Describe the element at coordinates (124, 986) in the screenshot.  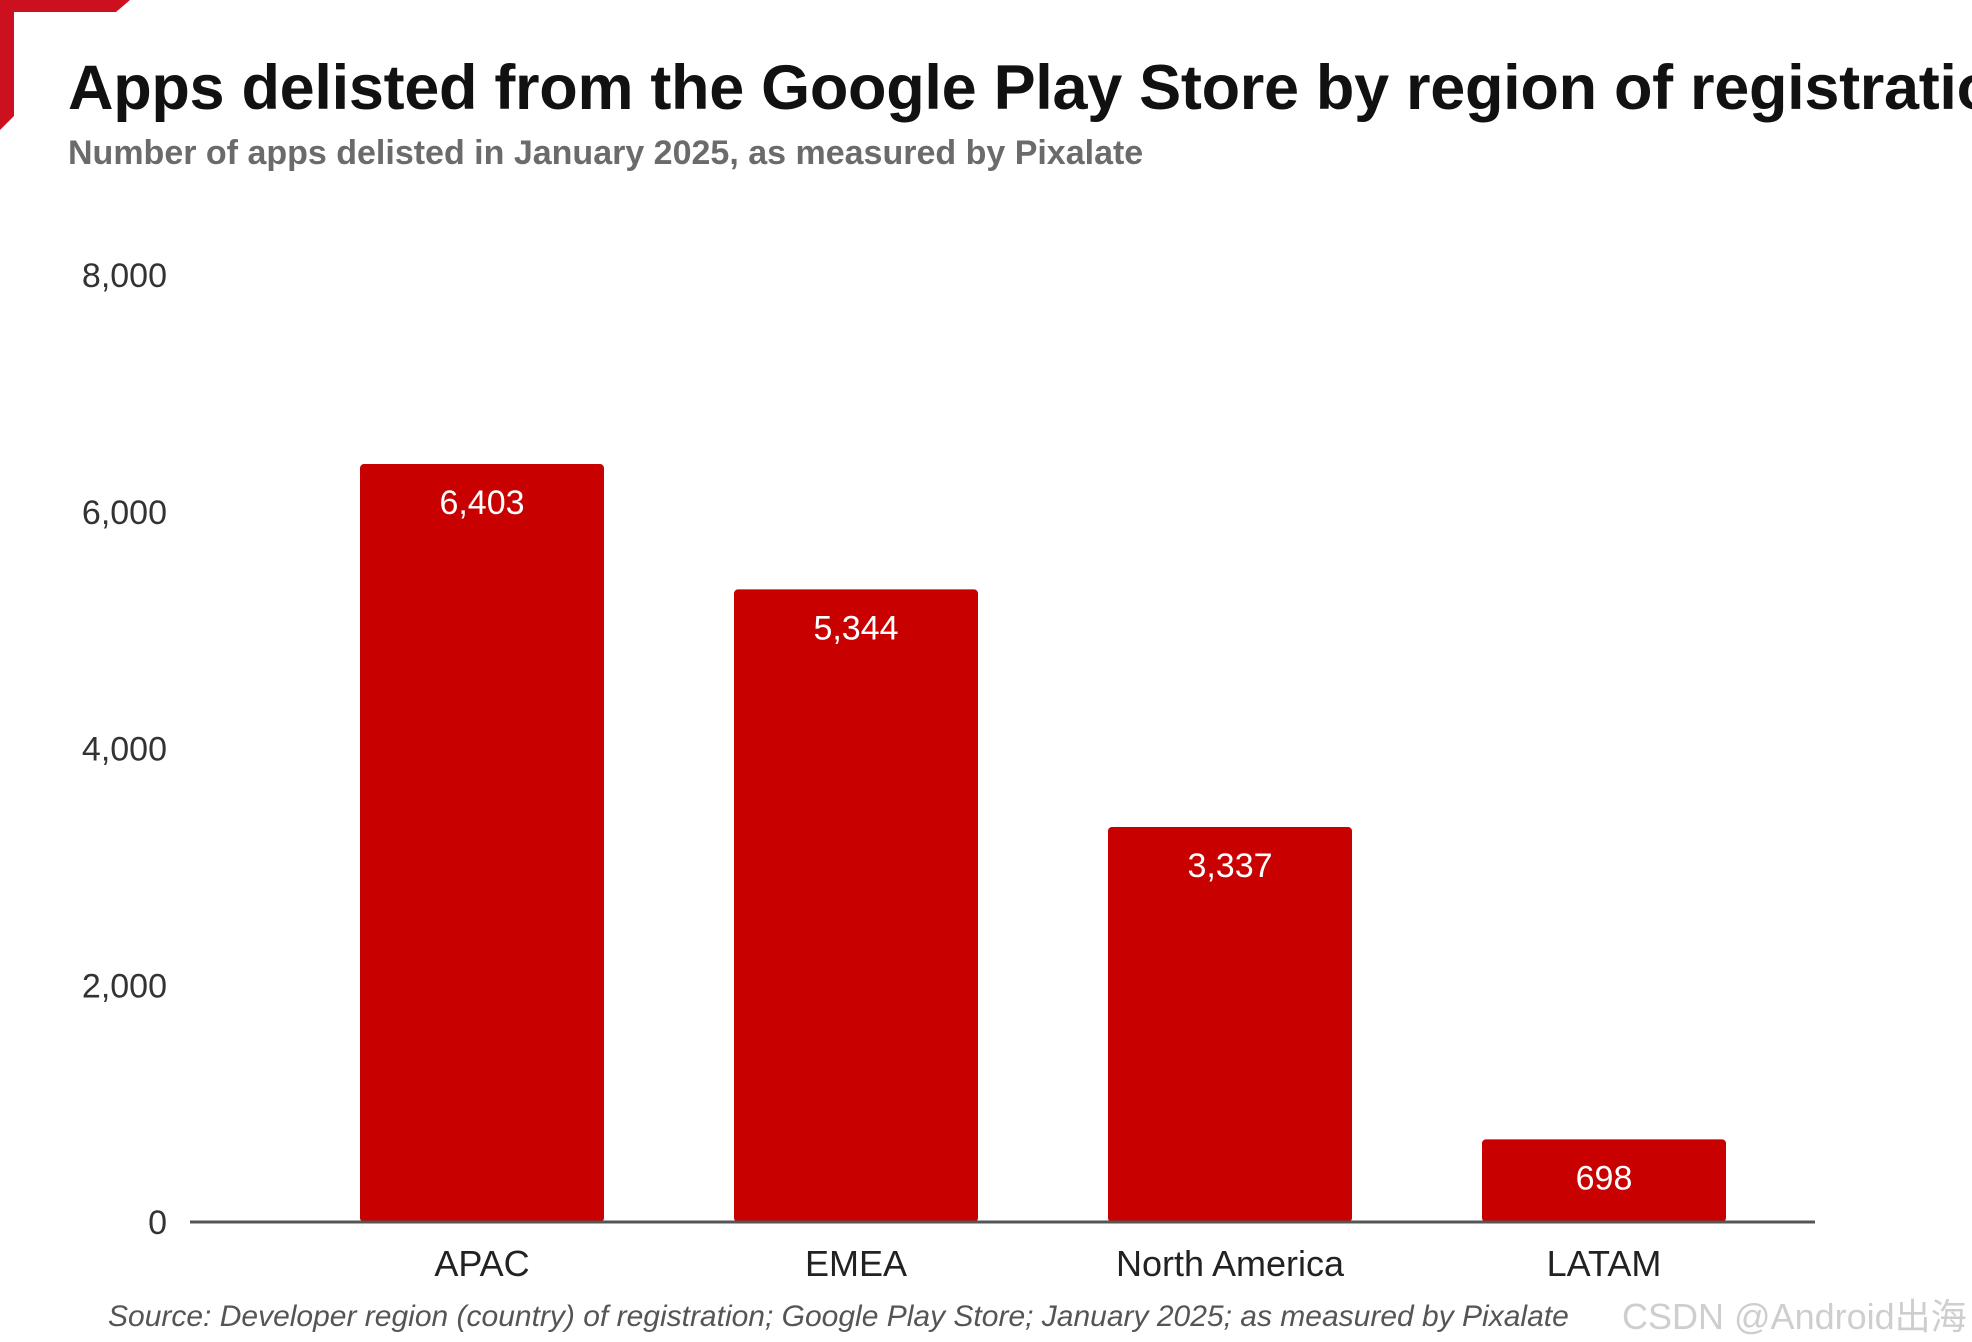
I see `y-tick-label: 2,000` at that location.